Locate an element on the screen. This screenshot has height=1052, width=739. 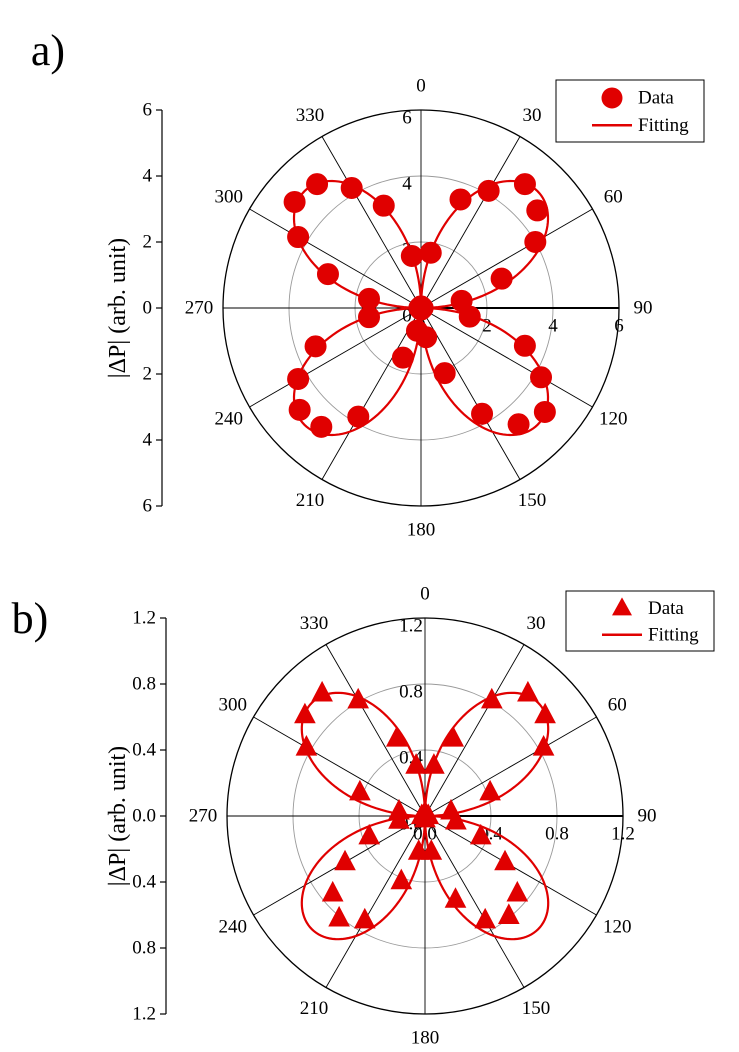
legend: Data Fitting is located at coordinates (640, 621).